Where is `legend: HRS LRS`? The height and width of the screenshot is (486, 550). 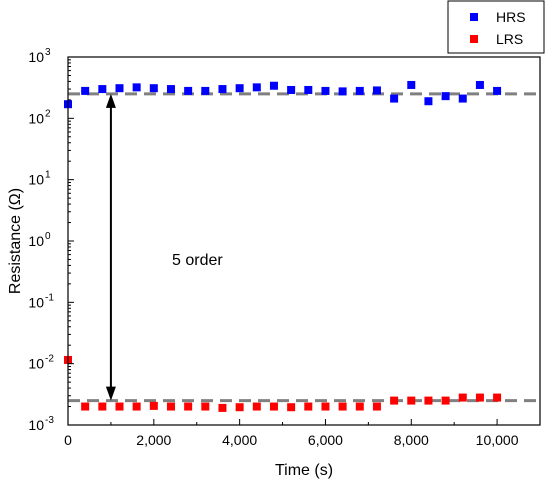
legend: HRS LRS is located at coordinates (496, 27).